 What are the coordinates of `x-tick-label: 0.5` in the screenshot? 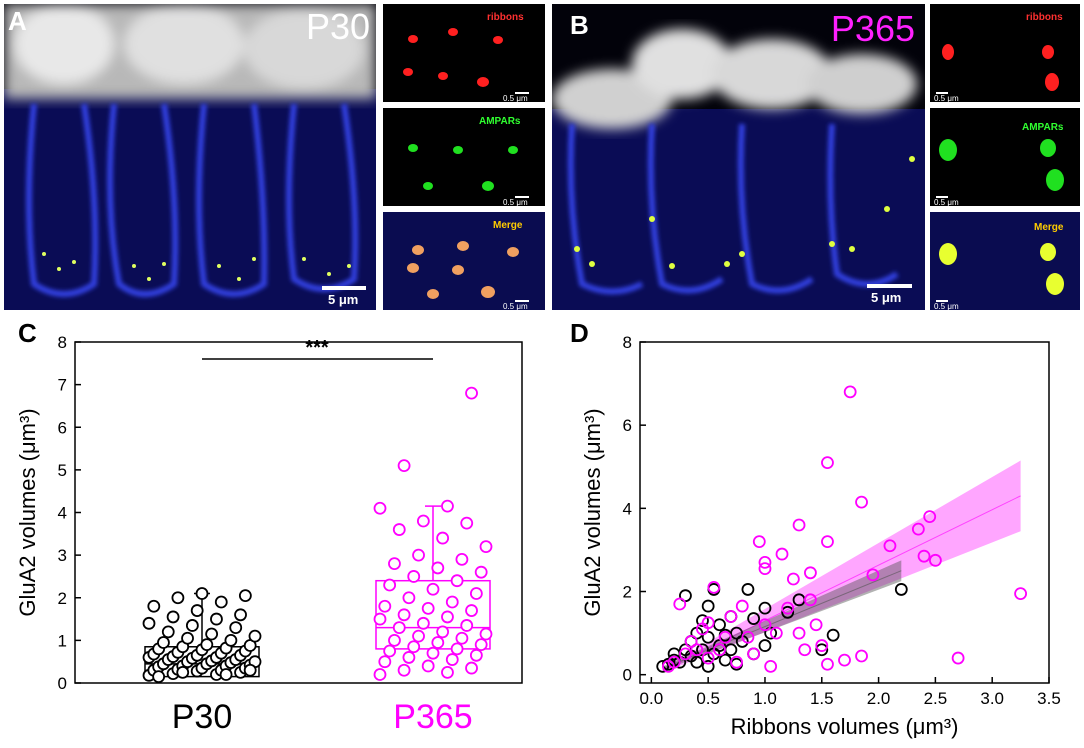 It's located at (708, 698).